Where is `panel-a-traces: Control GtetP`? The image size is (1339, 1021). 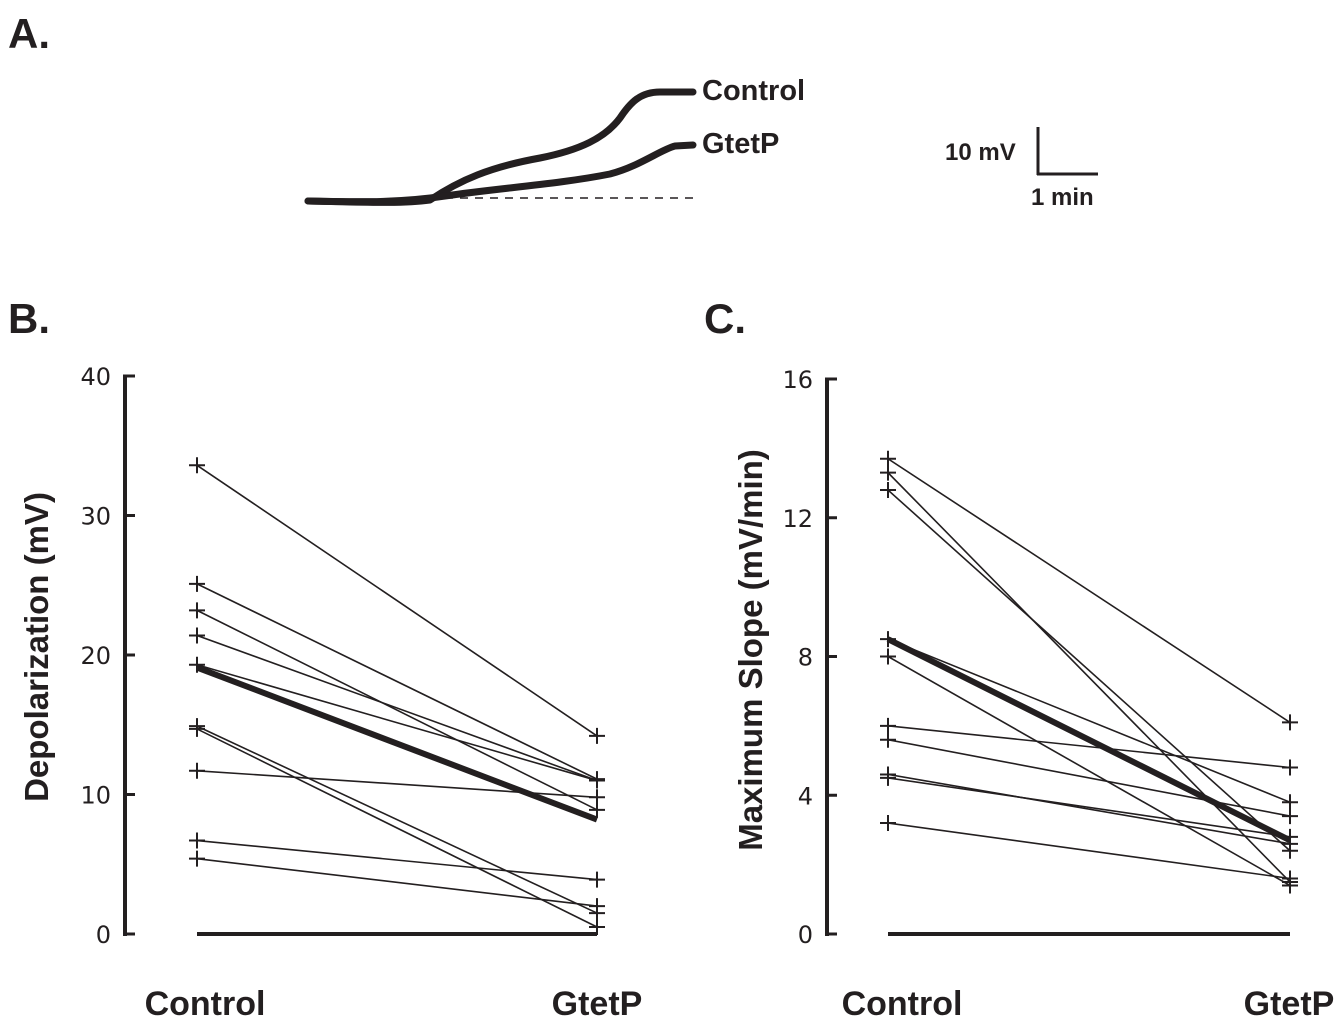
panel-a-traces: Control GtetP is located at coordinates (554, 140).